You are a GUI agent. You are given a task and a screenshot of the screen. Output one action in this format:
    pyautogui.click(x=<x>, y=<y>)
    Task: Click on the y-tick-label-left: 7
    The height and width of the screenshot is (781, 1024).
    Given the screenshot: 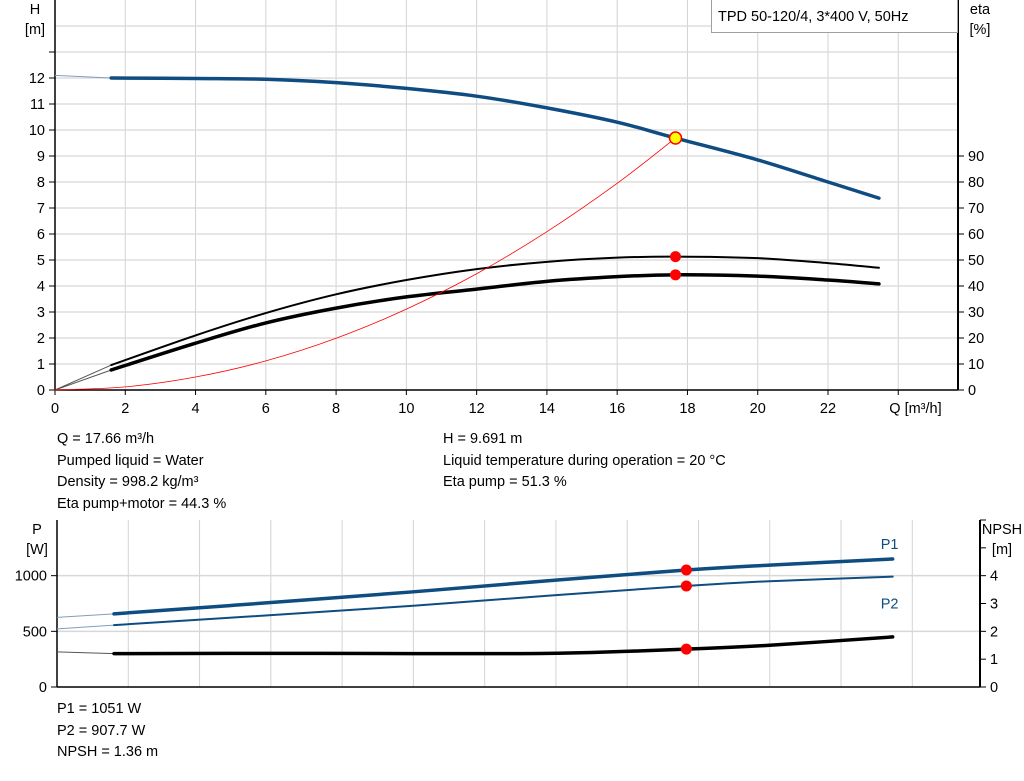 What is the action you would take?
    pyautogui.click(x=41, y=209)
    